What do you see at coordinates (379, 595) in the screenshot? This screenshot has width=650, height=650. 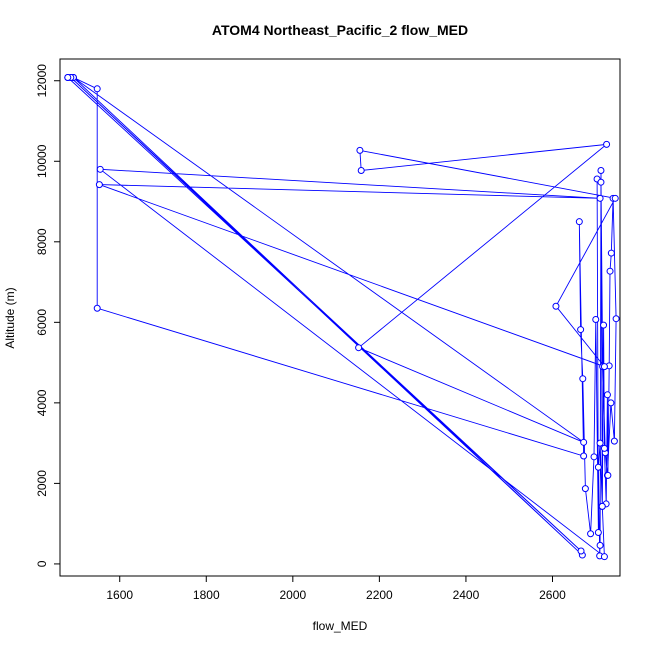 I see `x-tick-label: 2200` at bounding box center [379, 595].